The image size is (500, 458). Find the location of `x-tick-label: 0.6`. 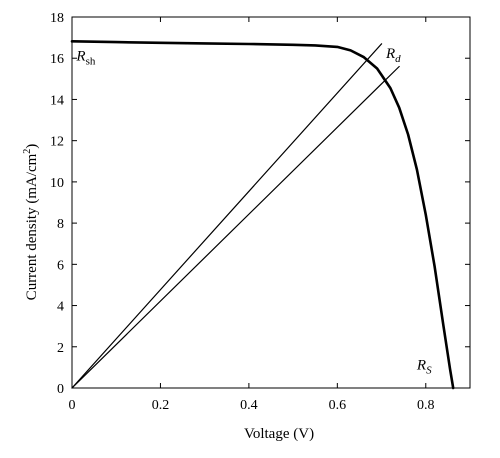

x-tick-label: 0.6 is located at coordinates (338, 405).